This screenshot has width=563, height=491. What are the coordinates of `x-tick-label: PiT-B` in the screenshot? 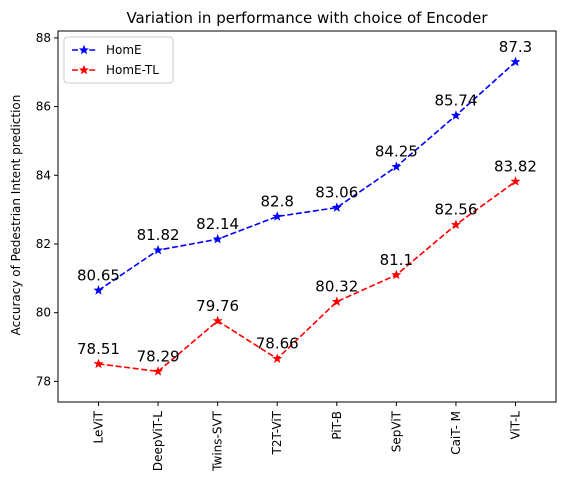 It's located at (337, 425).